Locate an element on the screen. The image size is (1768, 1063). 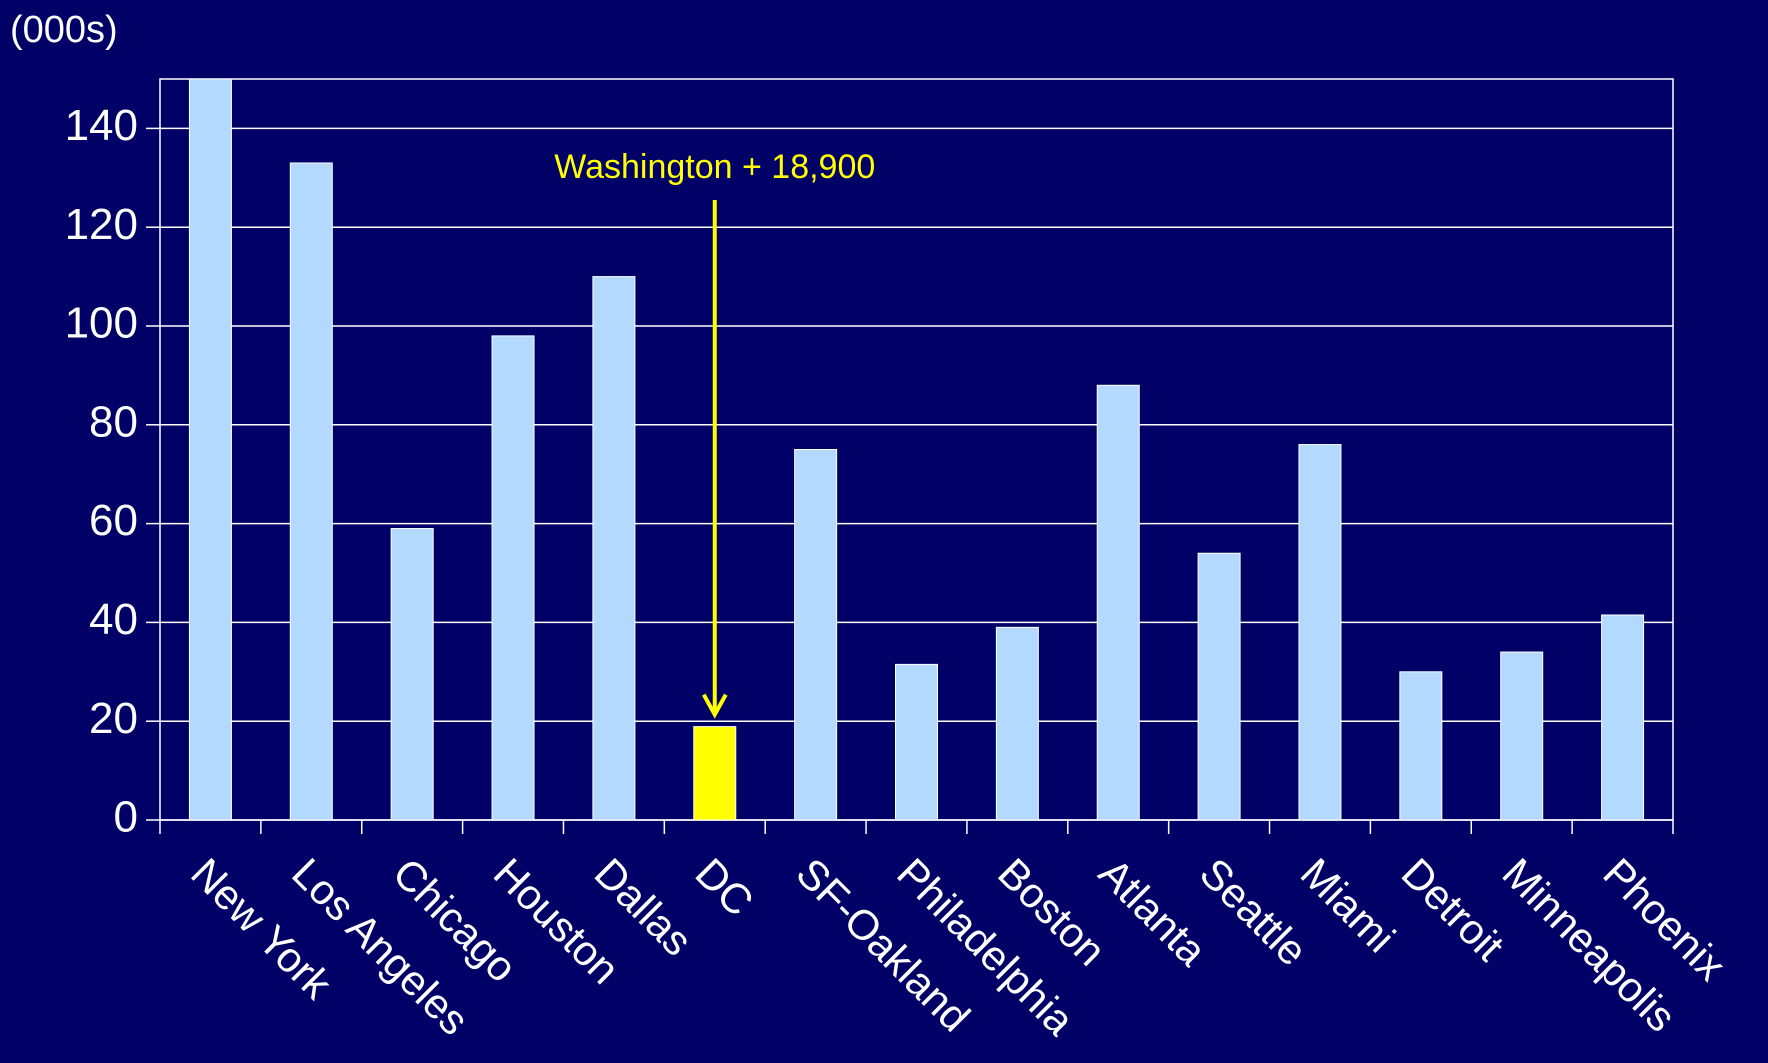
y-axis-label: (000s) is located at coordinates (64, 30).